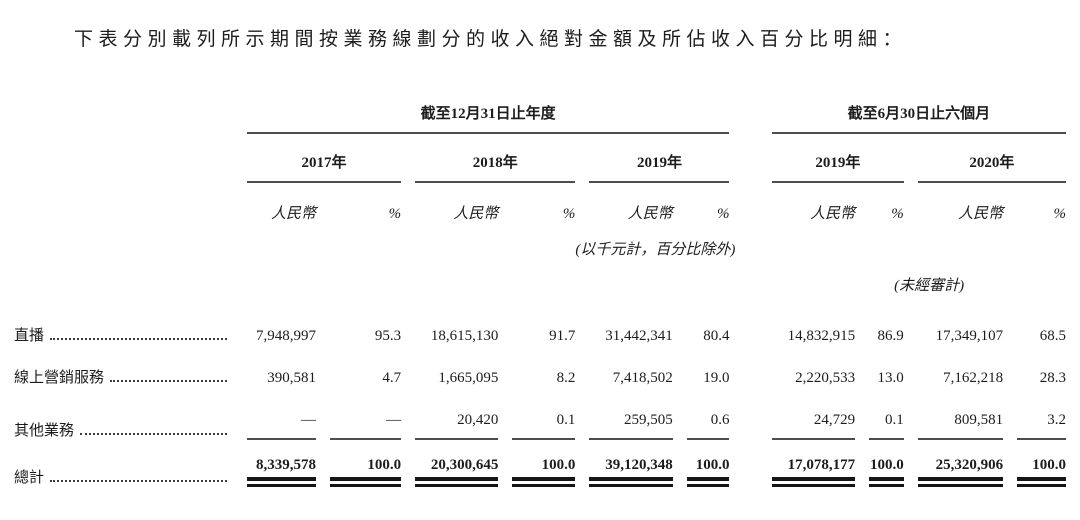 The height and width of the screenshot is (520, 1080). Describe the element at coordinates (464, 336) in the screenshot. I see `value-cell: 18,615,130` at that location.